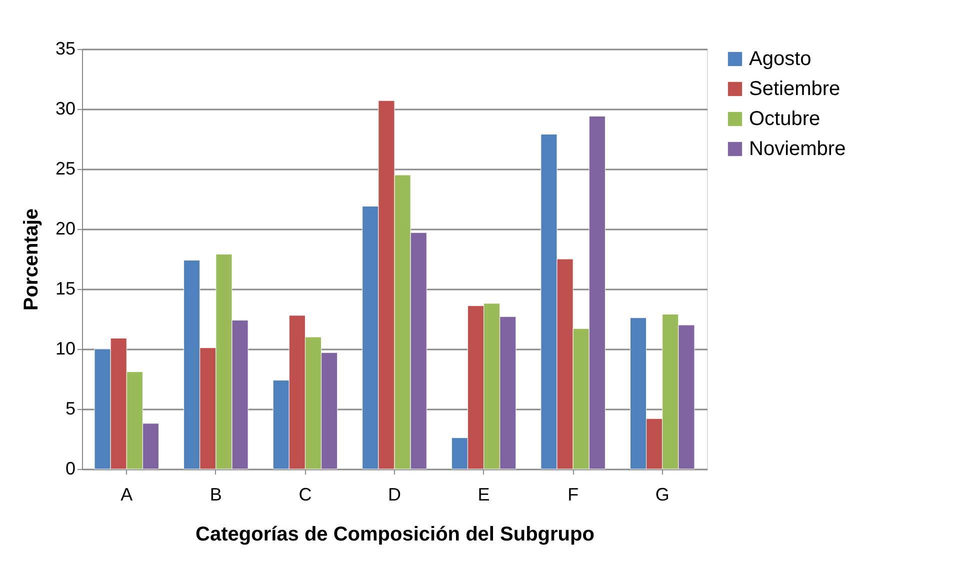 The height and width of the screenshot is (581, 957). I want to click on y-tick-label: 0, so click(70, 468).